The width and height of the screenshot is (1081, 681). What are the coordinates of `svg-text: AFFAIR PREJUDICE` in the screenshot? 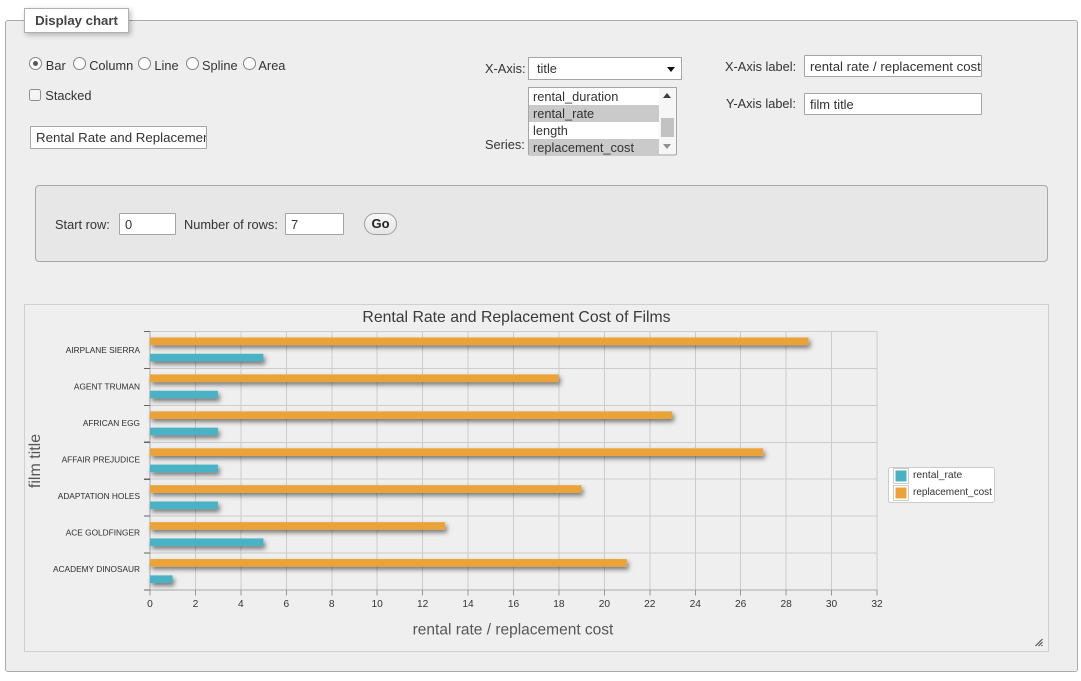 It's located at (101, 459).